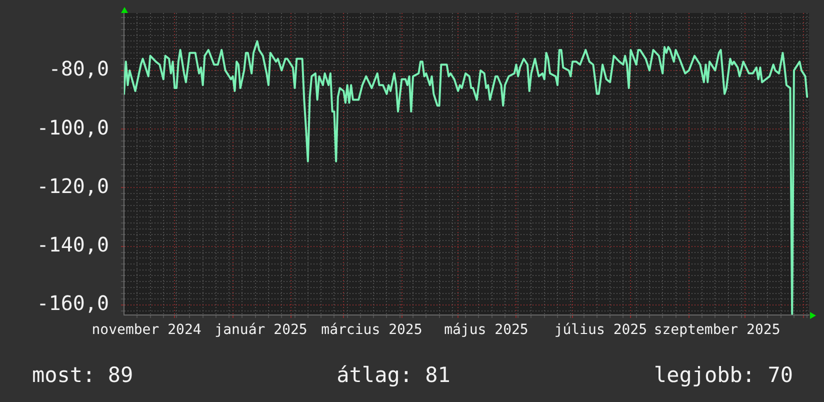 Image resolution: width=824 pixels, height=402 pixels. Describe the element at coordinates (371, 330) in the screenshot. I see `x-tick-label: március 2025` at that location.